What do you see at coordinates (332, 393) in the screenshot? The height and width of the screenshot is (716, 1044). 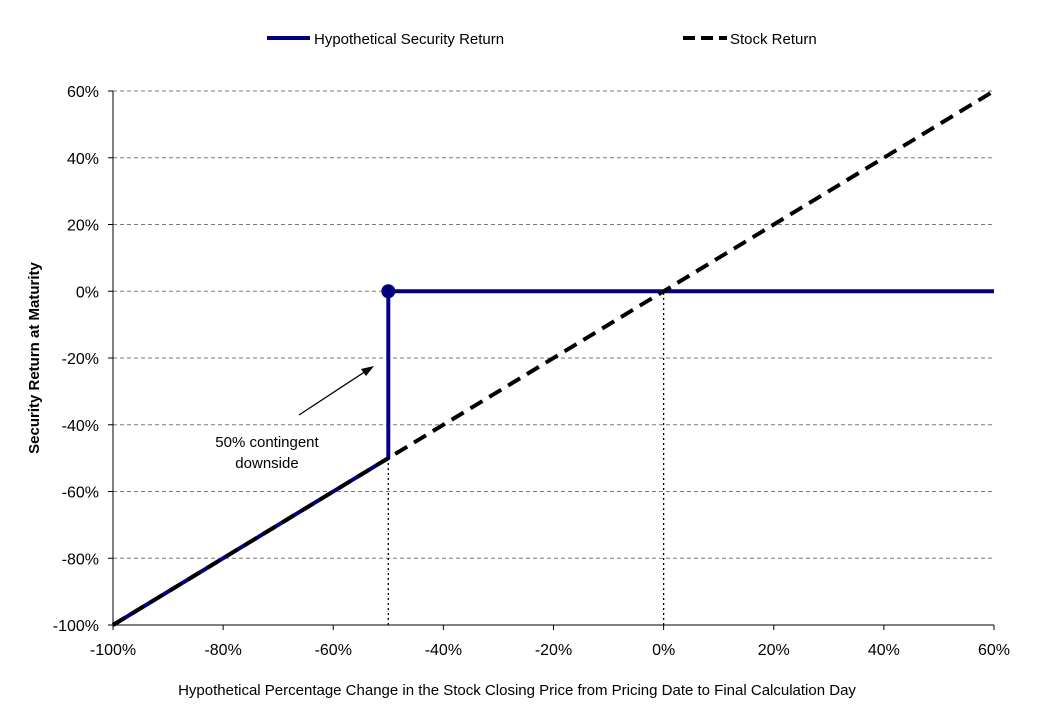 I see `annotation-arrow` at bounding box center [332, 393].